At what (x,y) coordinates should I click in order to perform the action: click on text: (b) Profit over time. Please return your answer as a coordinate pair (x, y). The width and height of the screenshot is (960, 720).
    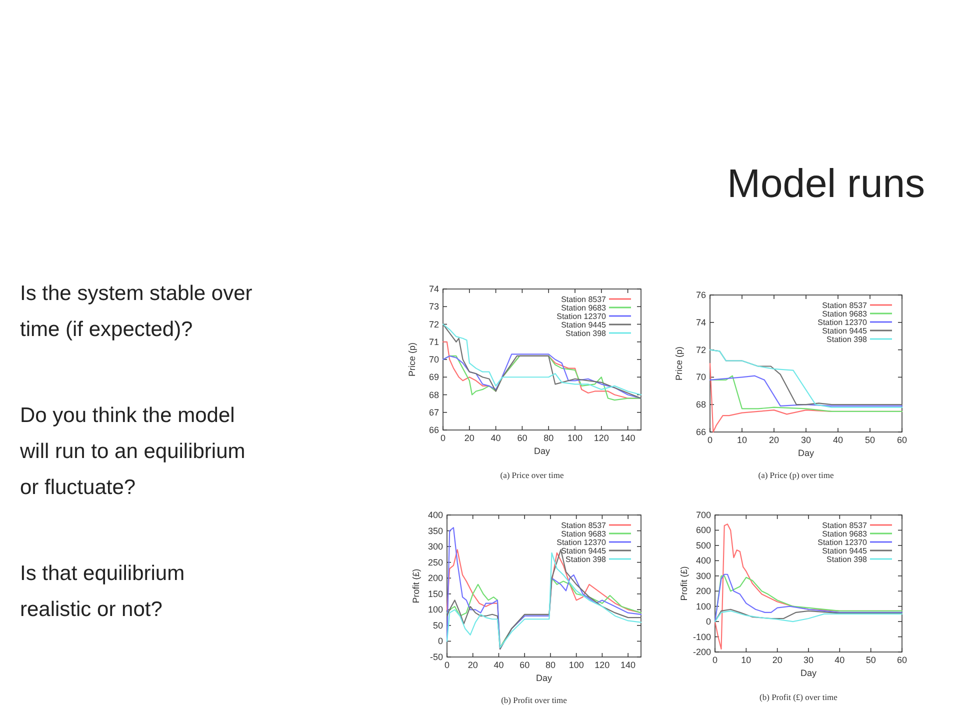
    Looking at the image, I should click on (534, 700).